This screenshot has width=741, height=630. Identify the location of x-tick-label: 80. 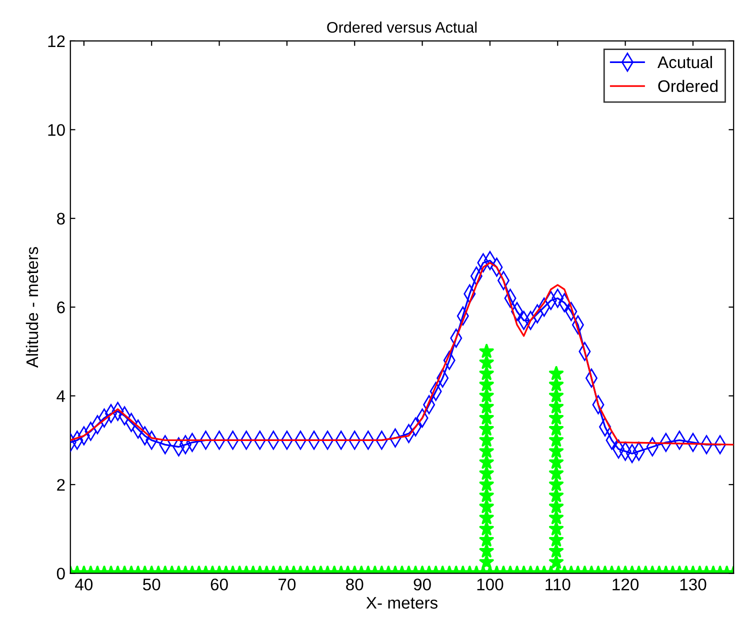
(355, 584).